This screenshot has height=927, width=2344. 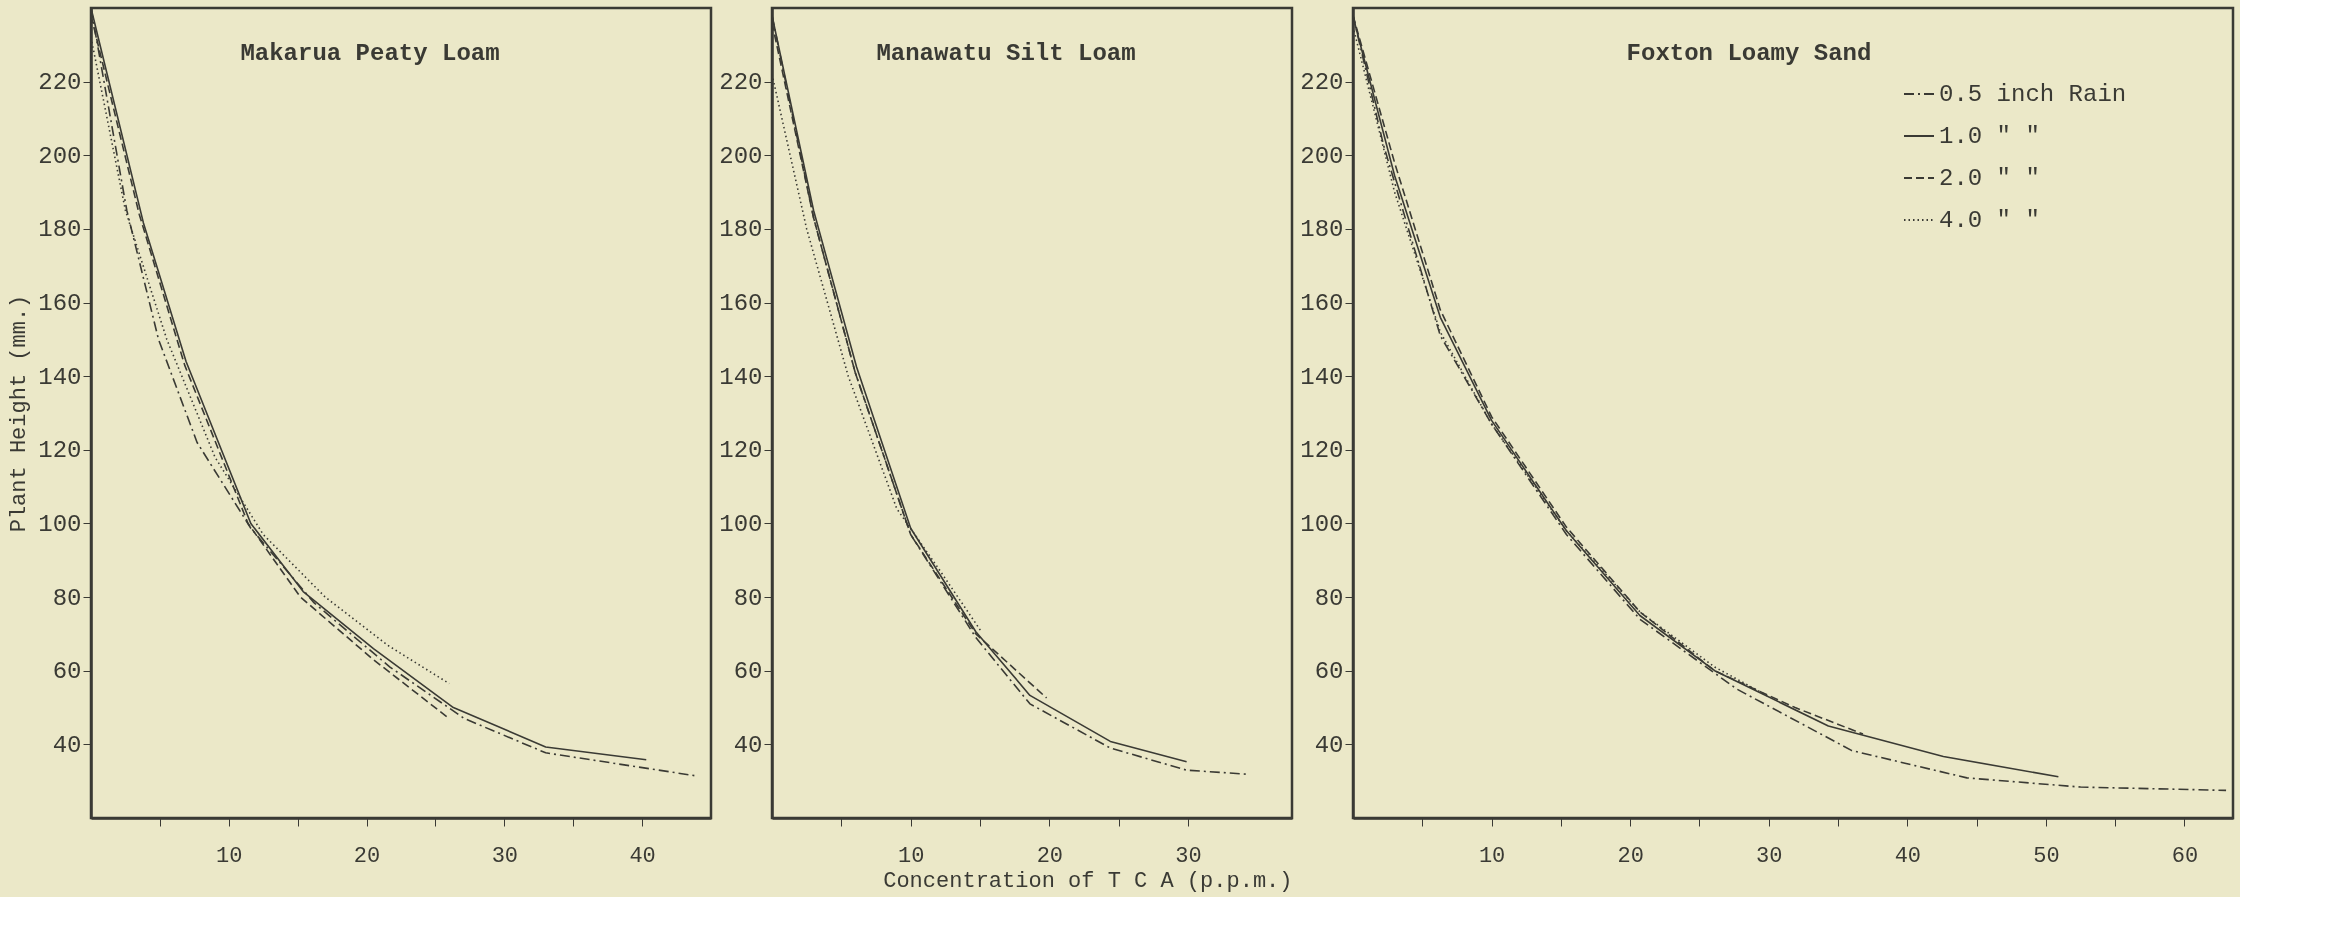 I want to click on text: Manawatu Silt Loam, so click(x=1006, y=53).